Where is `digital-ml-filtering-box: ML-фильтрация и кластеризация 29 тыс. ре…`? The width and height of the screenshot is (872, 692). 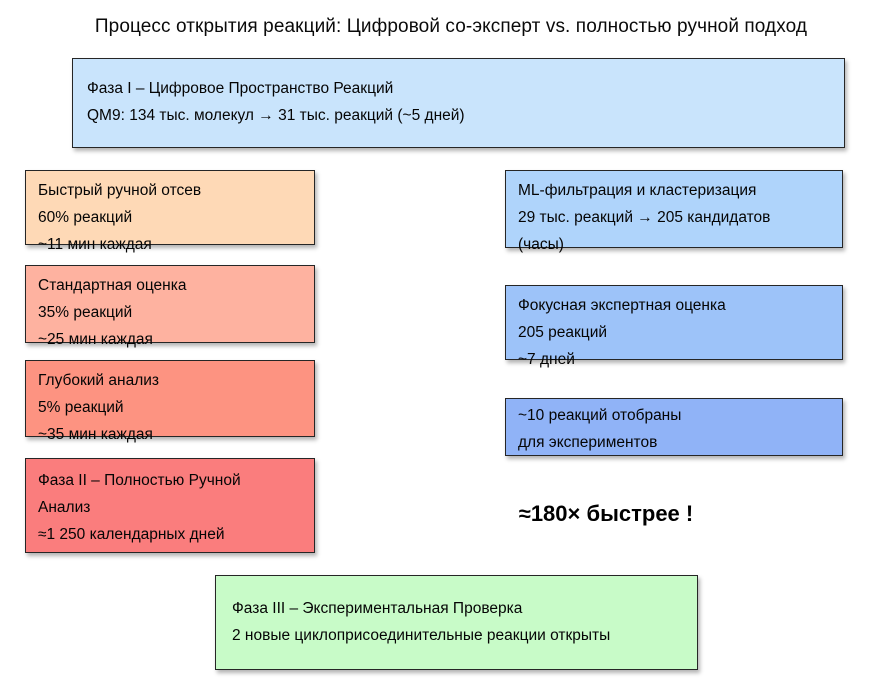
digital-ml-filtering-box: ML-фильтрация и кластеризация 29 тыс. ре… is located at coordinates (674, 211).